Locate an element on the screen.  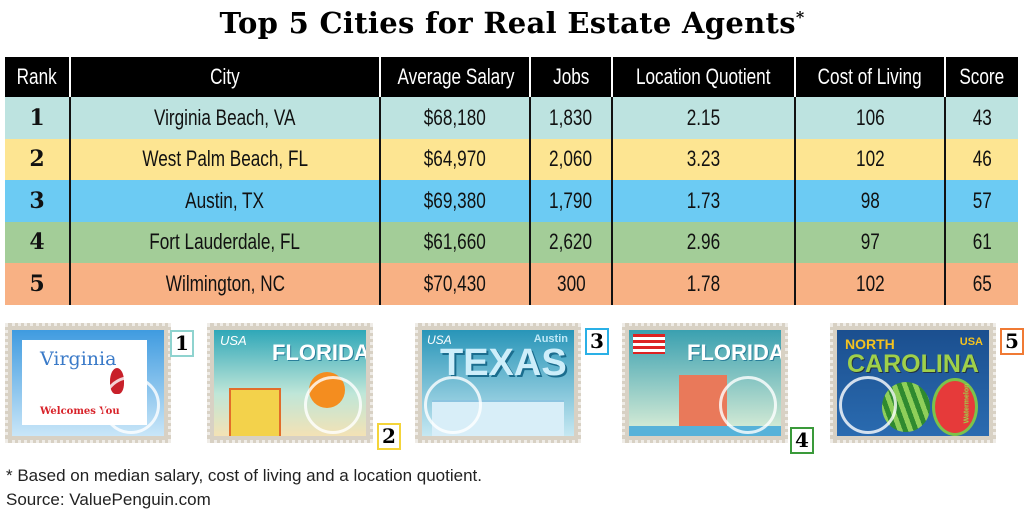
us-flag-icon is located at coordinates (649, 344).